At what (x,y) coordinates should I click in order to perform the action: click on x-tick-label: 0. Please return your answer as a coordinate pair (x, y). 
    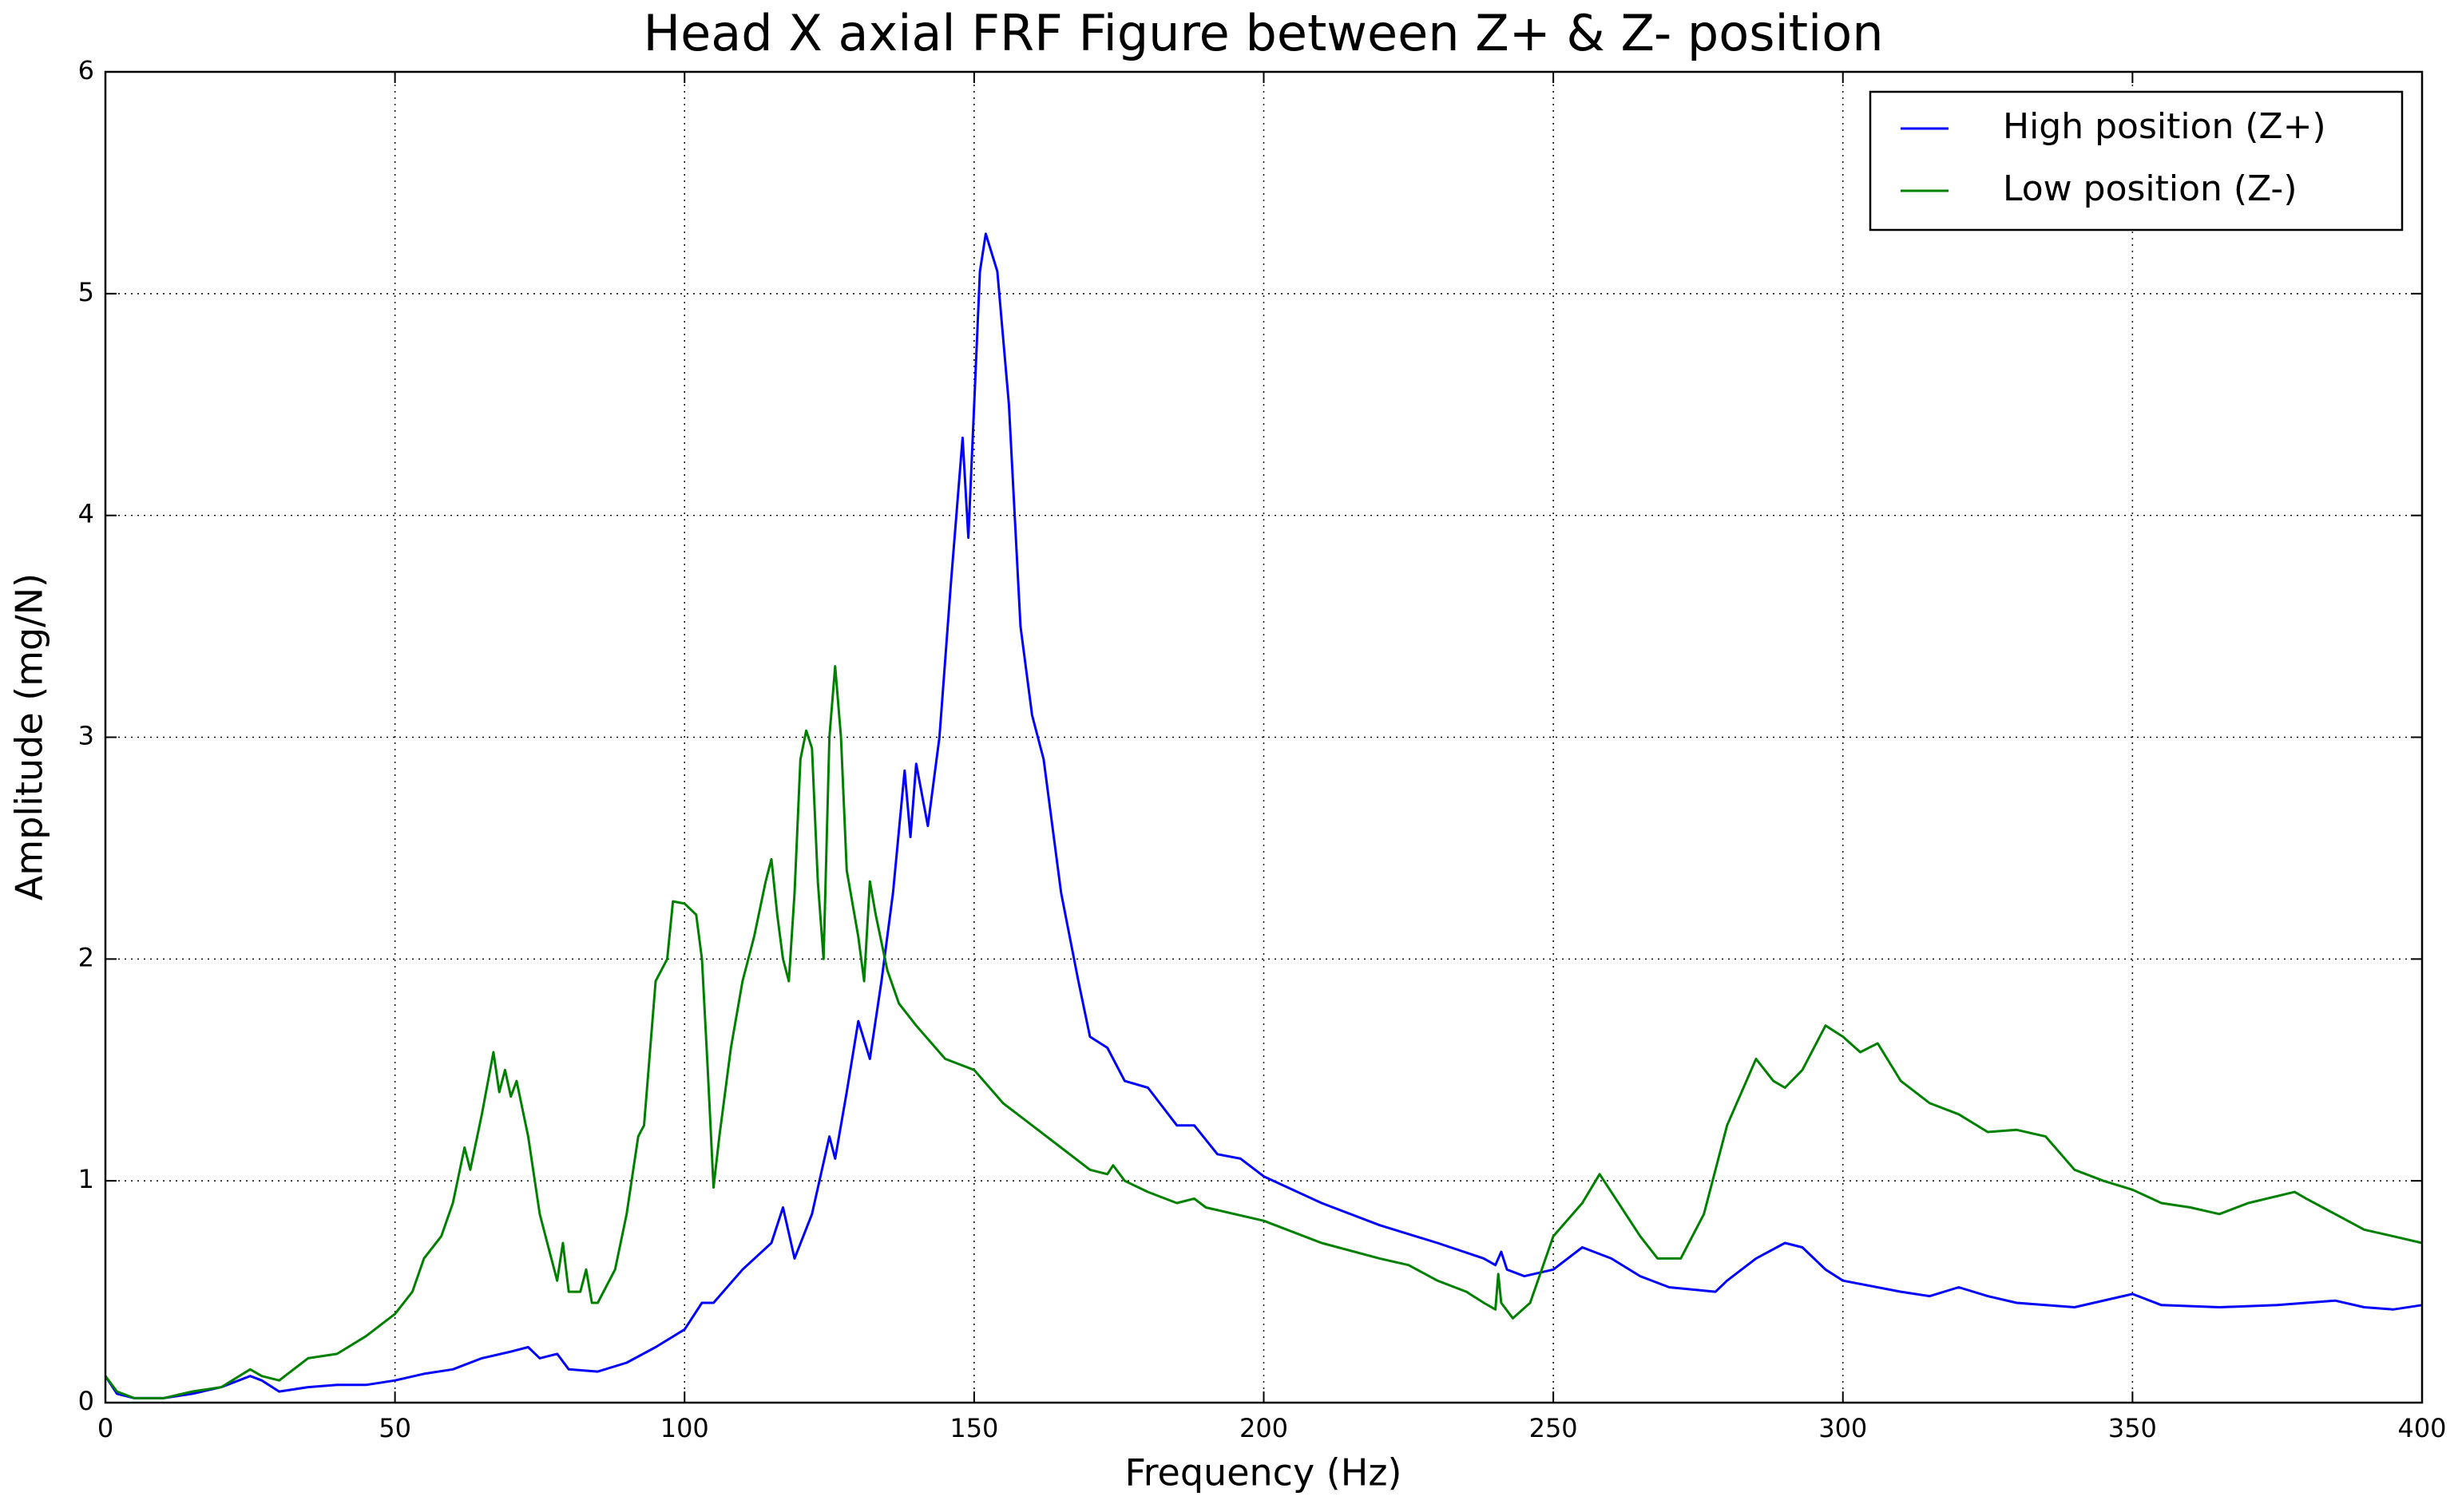
    Looking at the image, I should click on (105, 1428).